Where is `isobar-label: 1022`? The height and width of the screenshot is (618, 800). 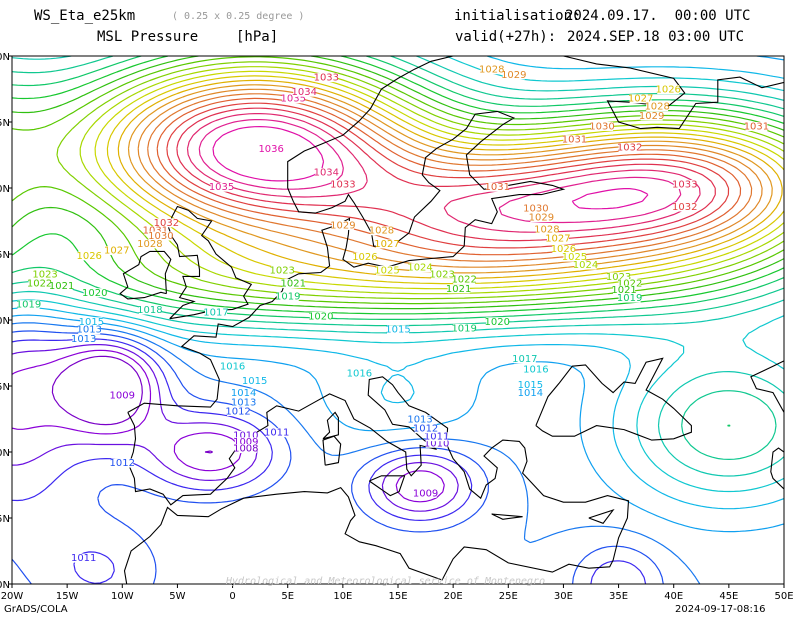
isobar-label: 1022 is located at coordinates (629, 284).